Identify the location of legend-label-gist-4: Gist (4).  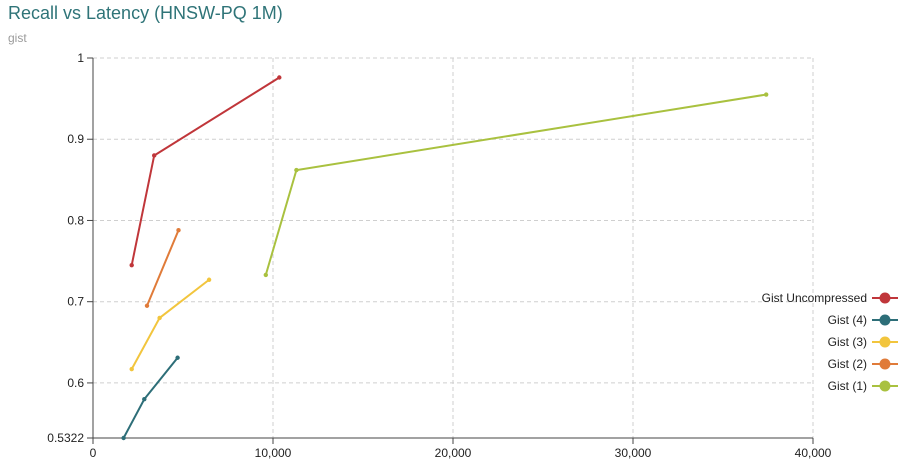
(847, 320).